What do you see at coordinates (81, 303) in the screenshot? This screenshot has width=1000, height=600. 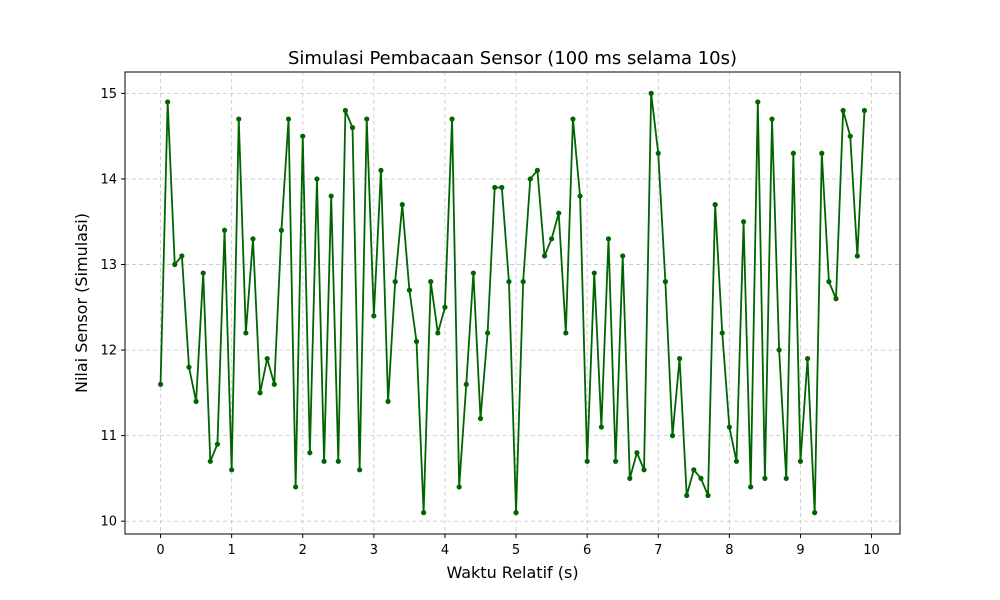 I see `y-axis-label: Nilai Sensor (Simulasi)` at bounding box center [81, 303].